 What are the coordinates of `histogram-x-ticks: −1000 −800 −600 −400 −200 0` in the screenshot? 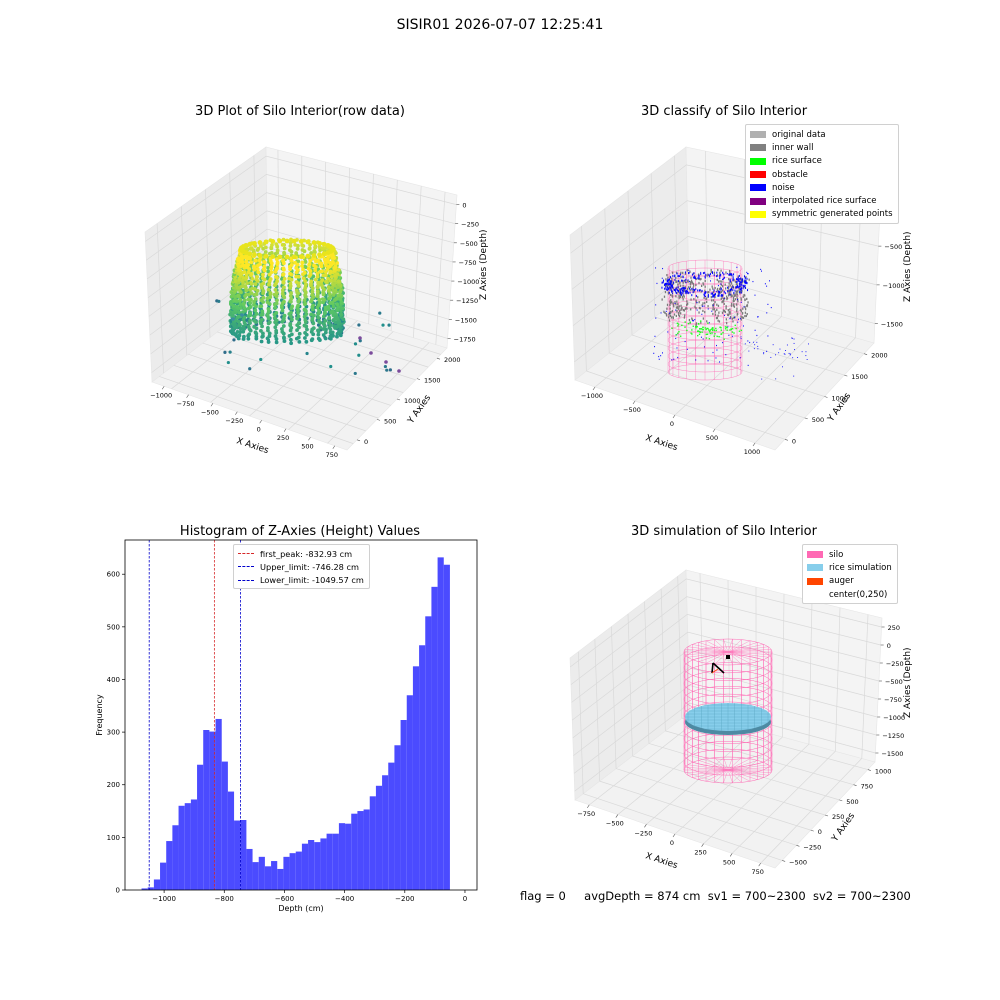 It's located at (309, 896).